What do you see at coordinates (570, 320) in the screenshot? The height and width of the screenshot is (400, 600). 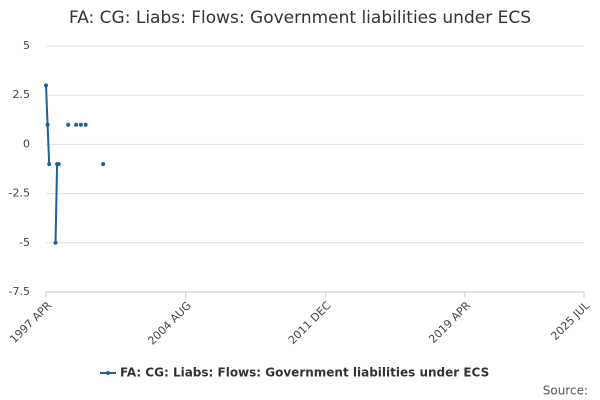 I see `x-tick-label: 2025 JUL` at bounding box center [570, 320].